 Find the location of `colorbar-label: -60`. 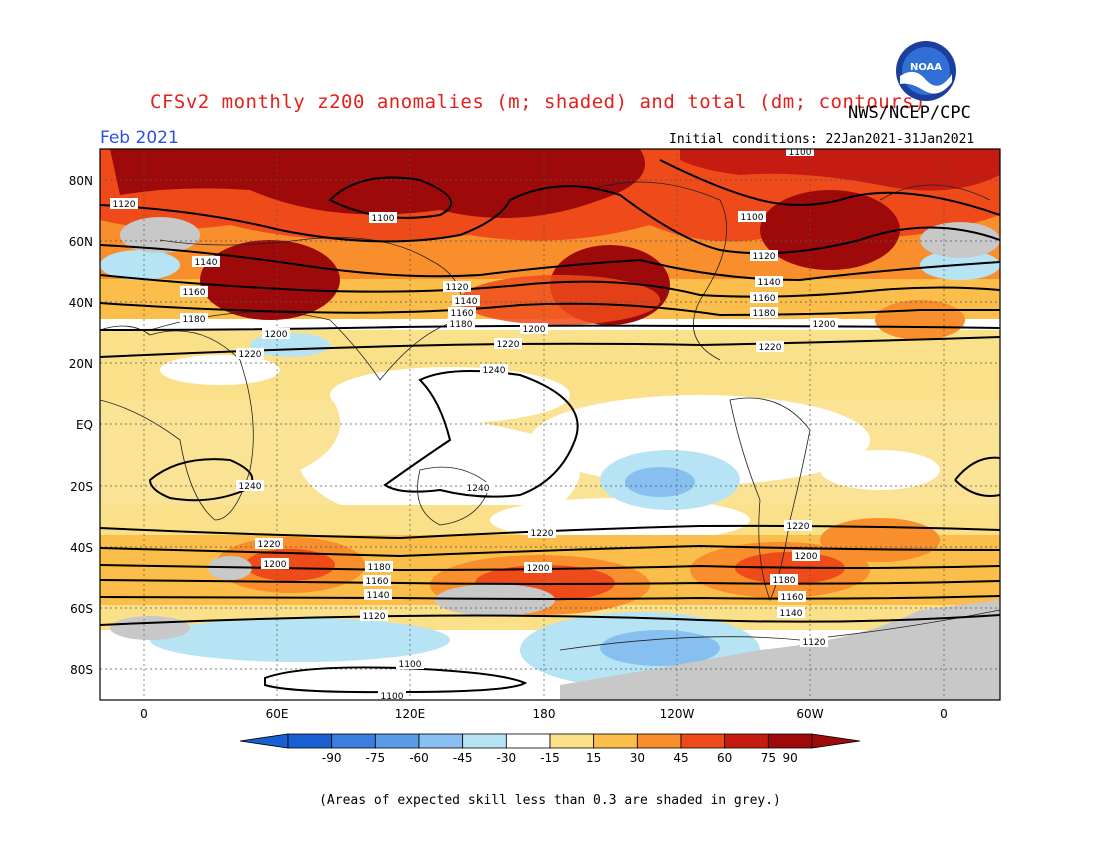

colorbar-label: -60 is located at coordinates (419, 758).